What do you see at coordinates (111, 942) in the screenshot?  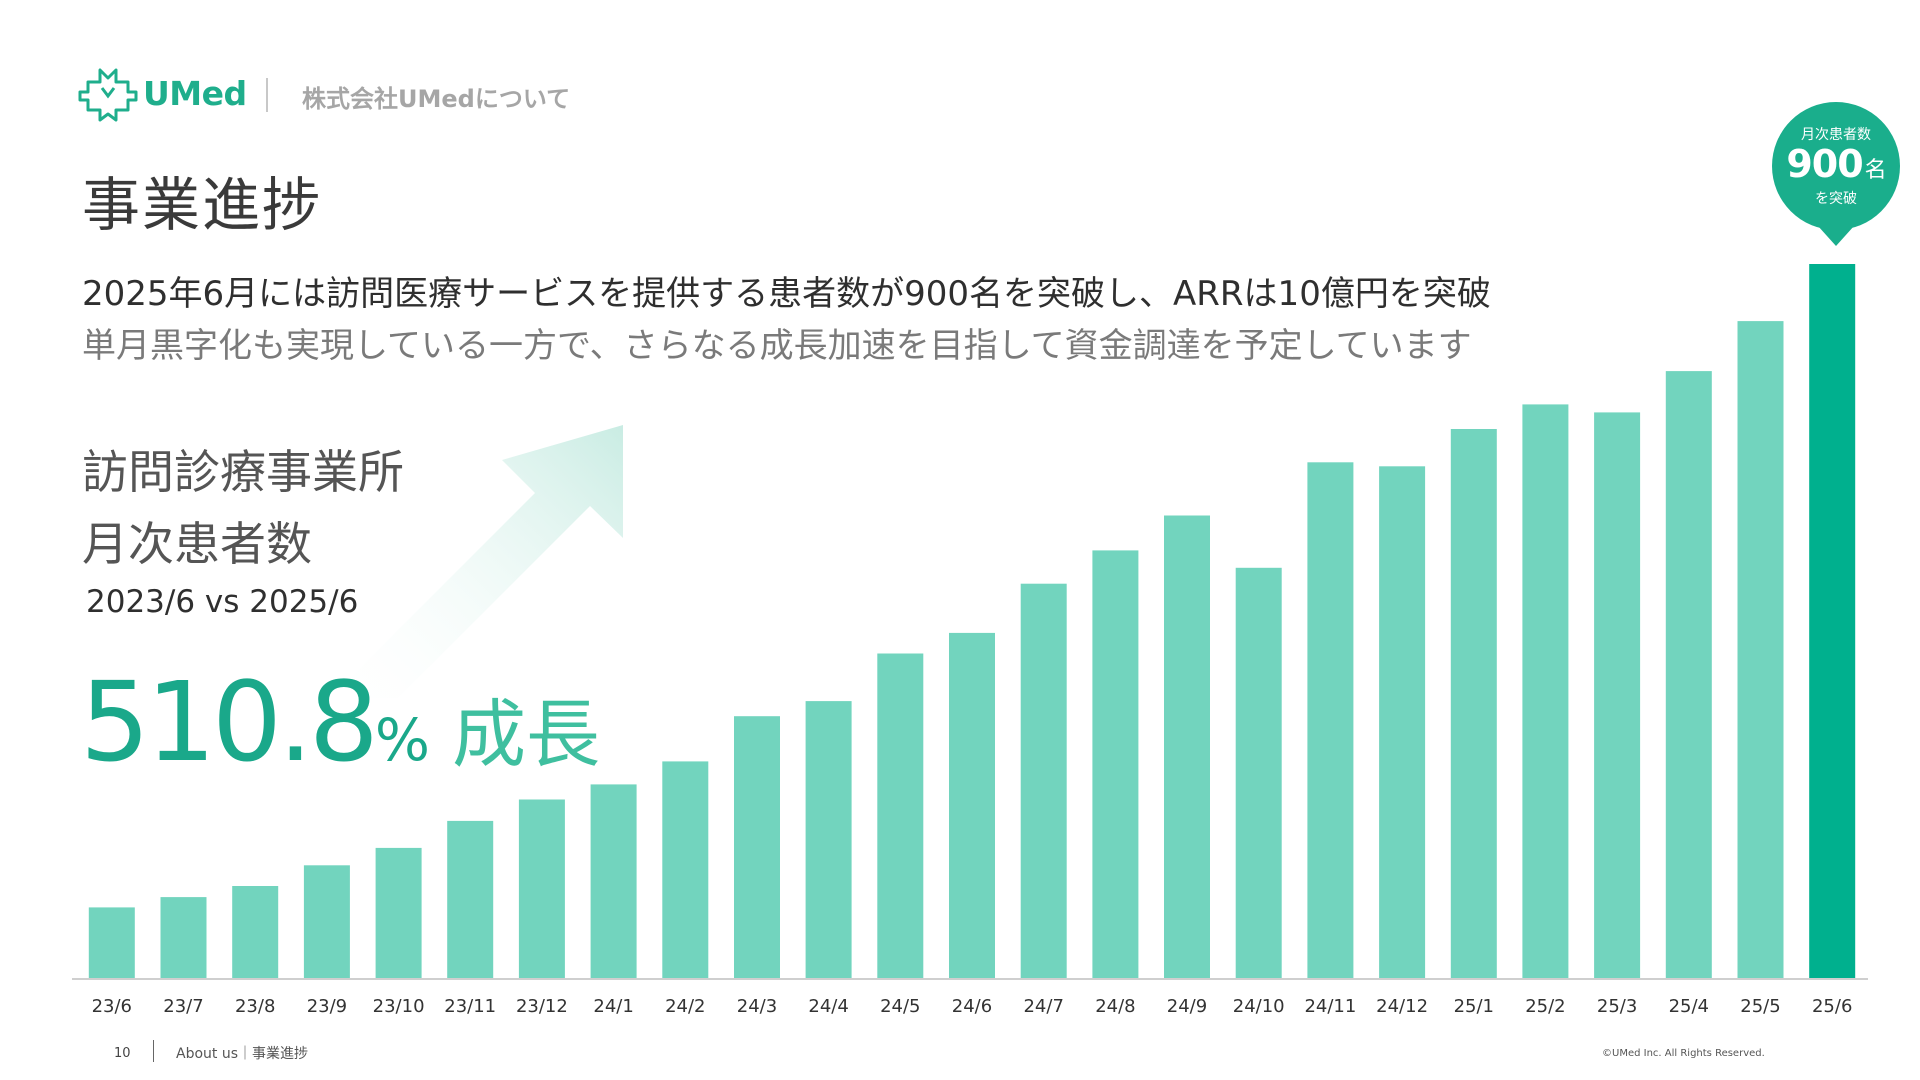 I see `bar-23/6` at bounding box center [111, 942].